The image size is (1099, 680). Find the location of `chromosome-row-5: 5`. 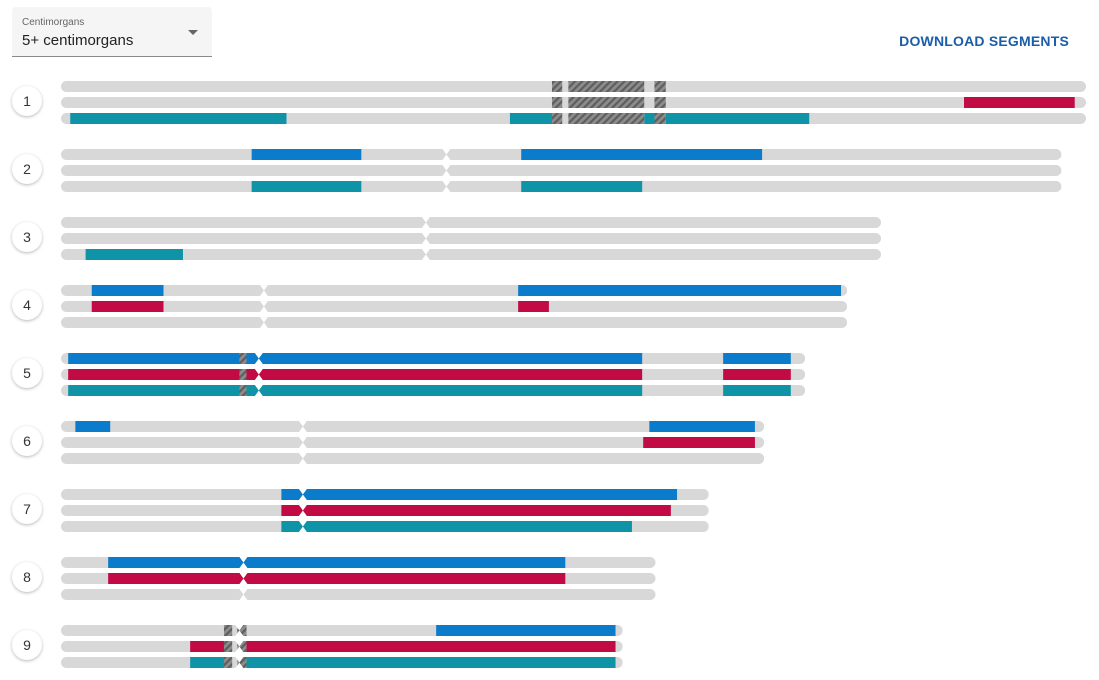

chromosome-row-5: 5 is located at coordinates (549, 371).